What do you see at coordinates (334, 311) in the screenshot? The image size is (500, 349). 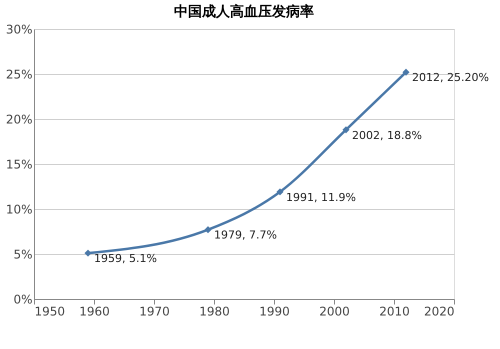 I see `x-tick-label: 2000` at bounding box center [334, 311].